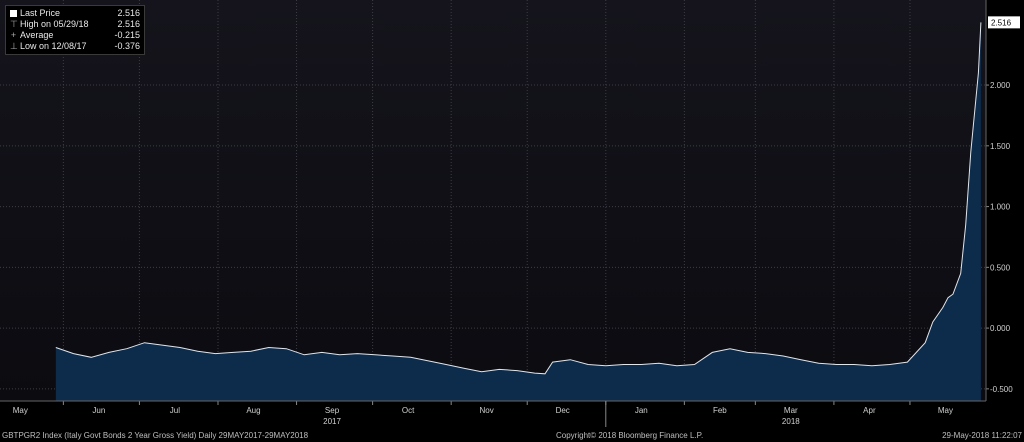 This screenshot has width=1024, height=442. I want to click on year-label: 2017, so click(332, 421).